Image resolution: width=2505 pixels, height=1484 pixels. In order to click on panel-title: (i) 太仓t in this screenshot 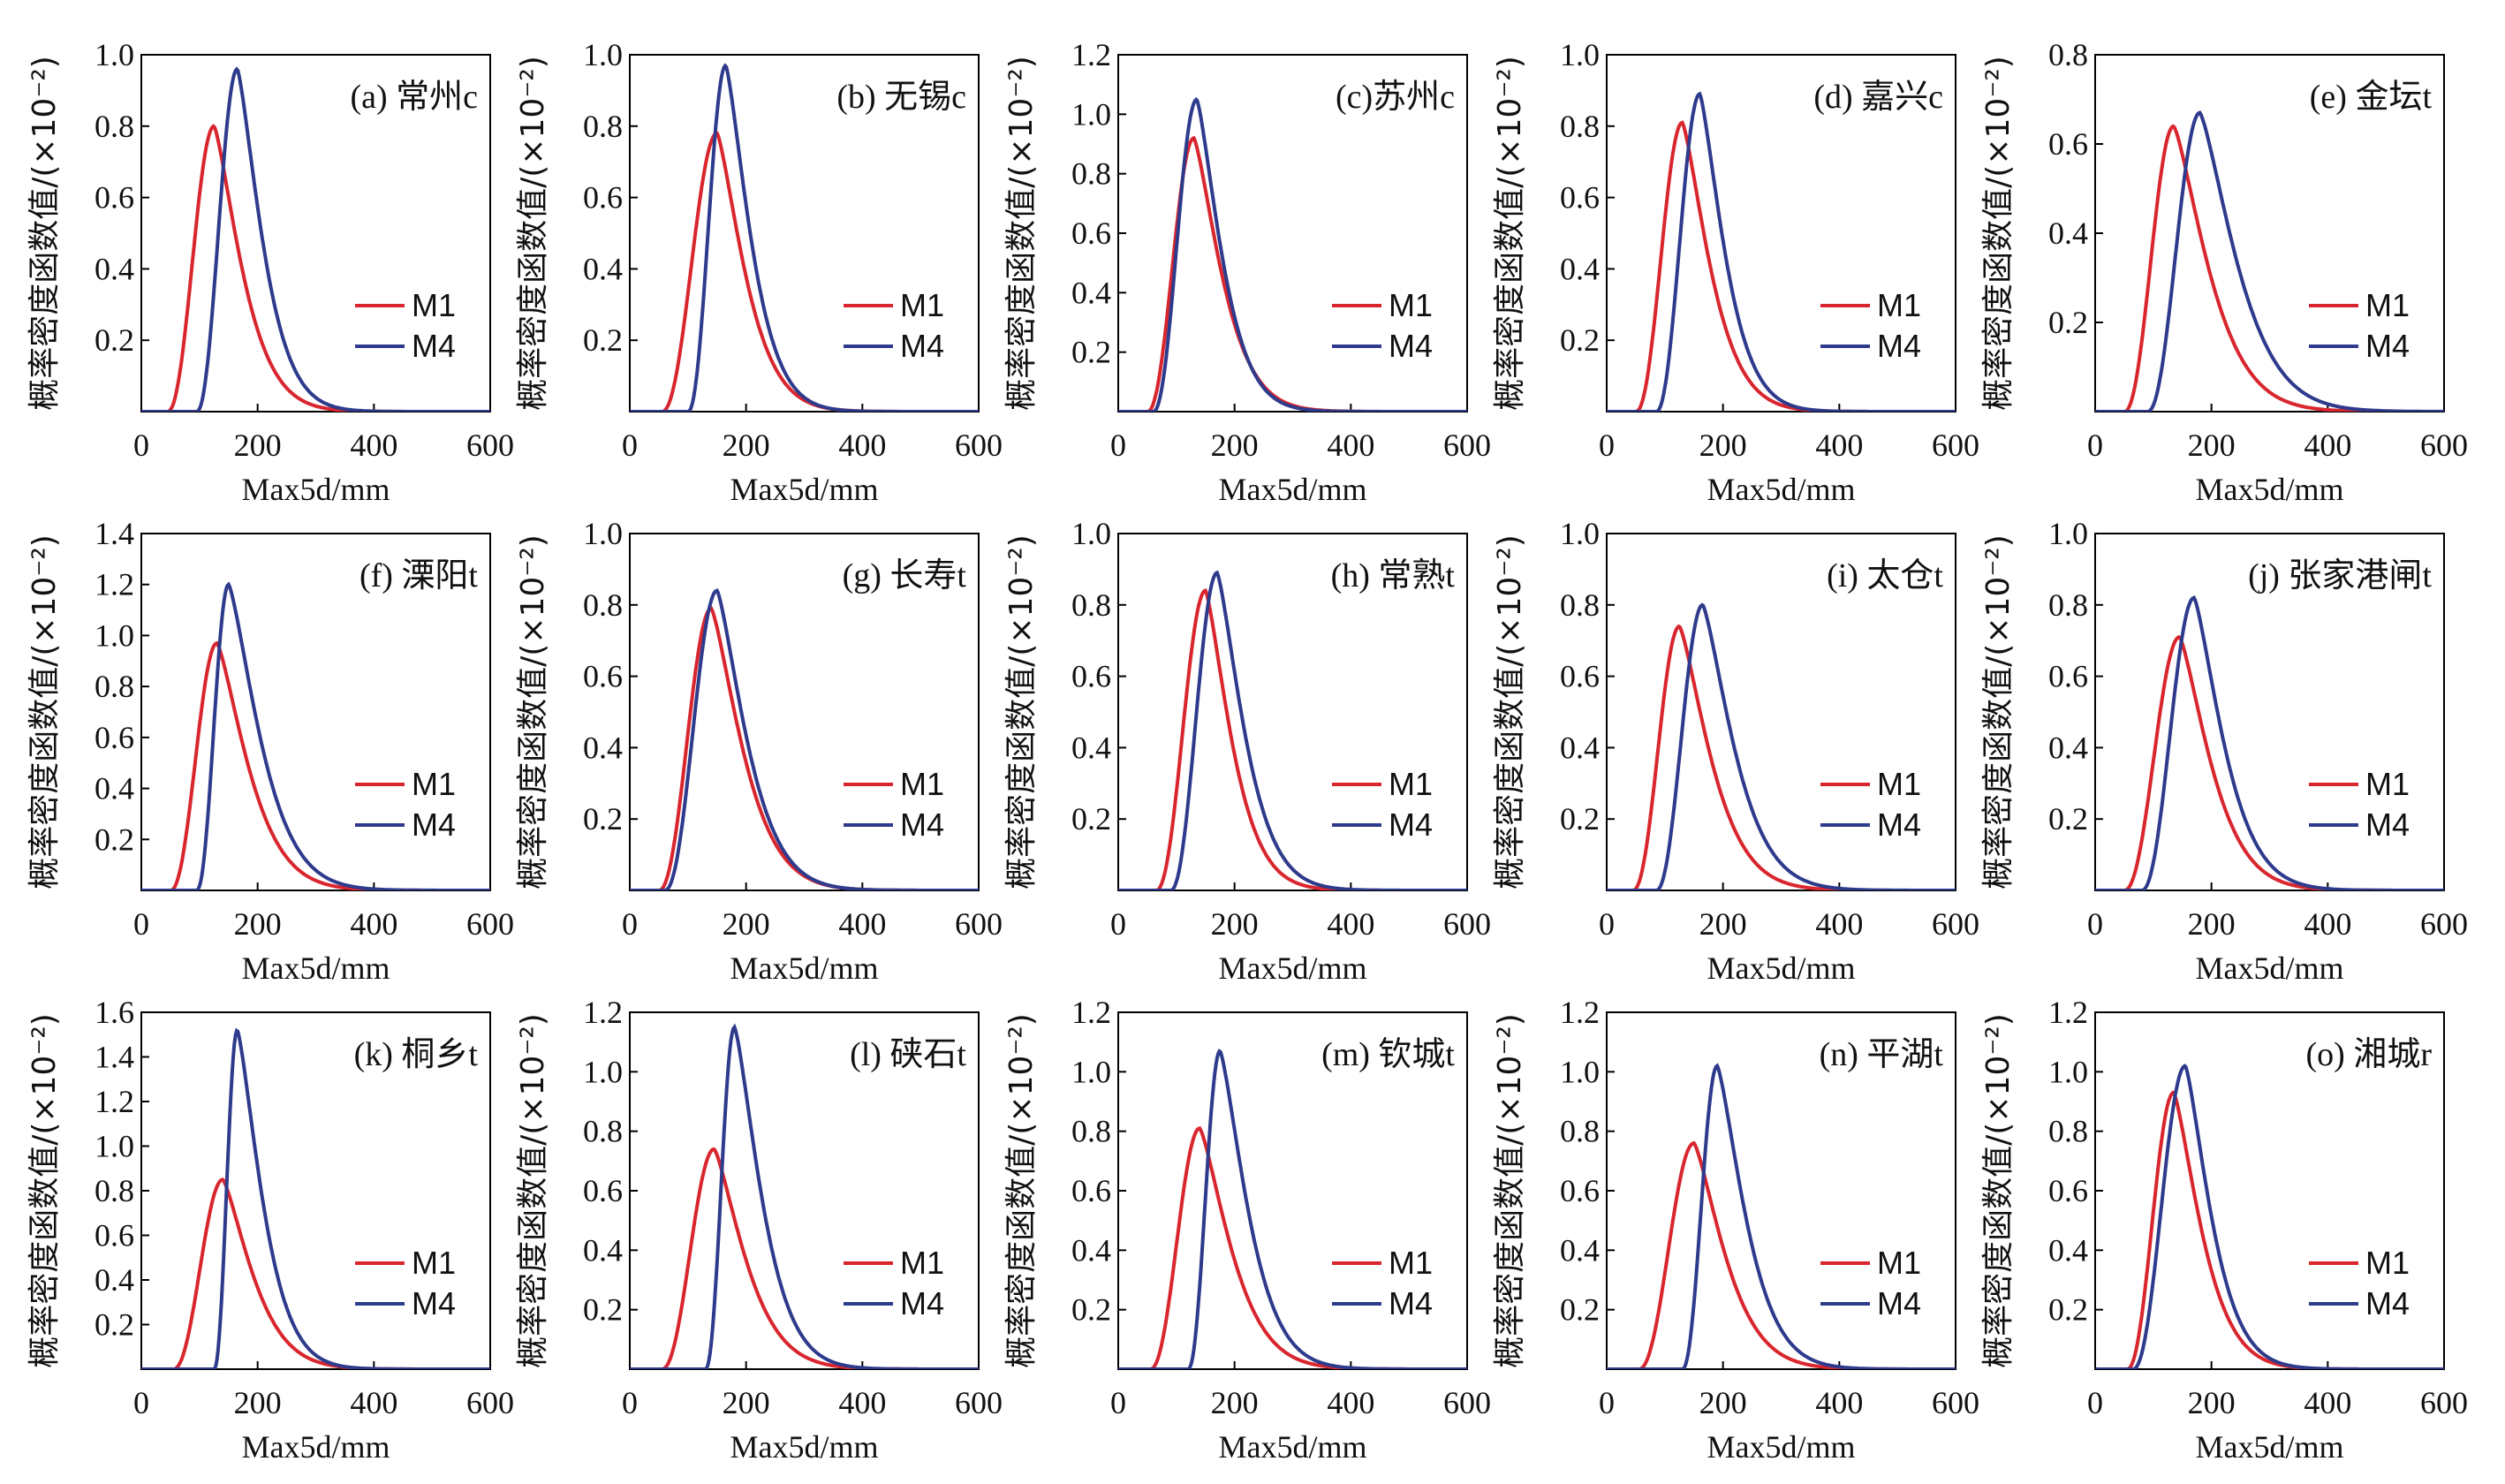, I will do `click(1885, 575)`.